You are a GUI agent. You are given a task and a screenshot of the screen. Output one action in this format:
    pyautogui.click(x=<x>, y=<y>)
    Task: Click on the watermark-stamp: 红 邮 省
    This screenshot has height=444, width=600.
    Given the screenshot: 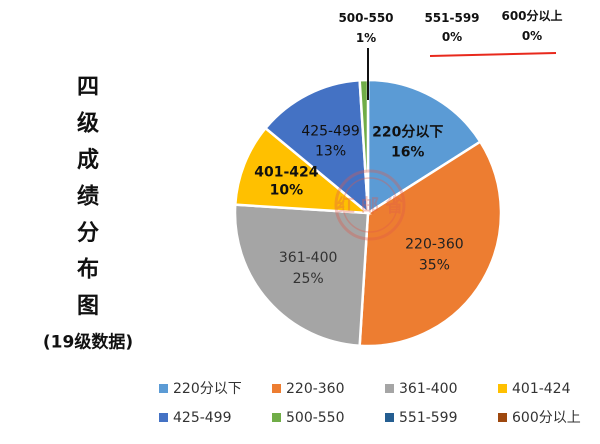 What is the action you would take?
    pyautogui.click(x=370, y=205)
    